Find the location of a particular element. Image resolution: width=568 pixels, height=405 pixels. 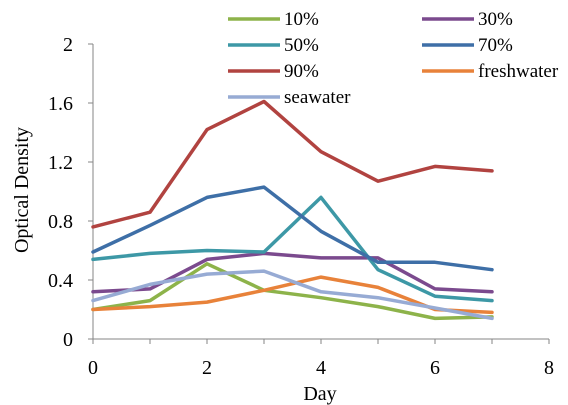

x-axis-title: Day is located at coordinates (319, 394).